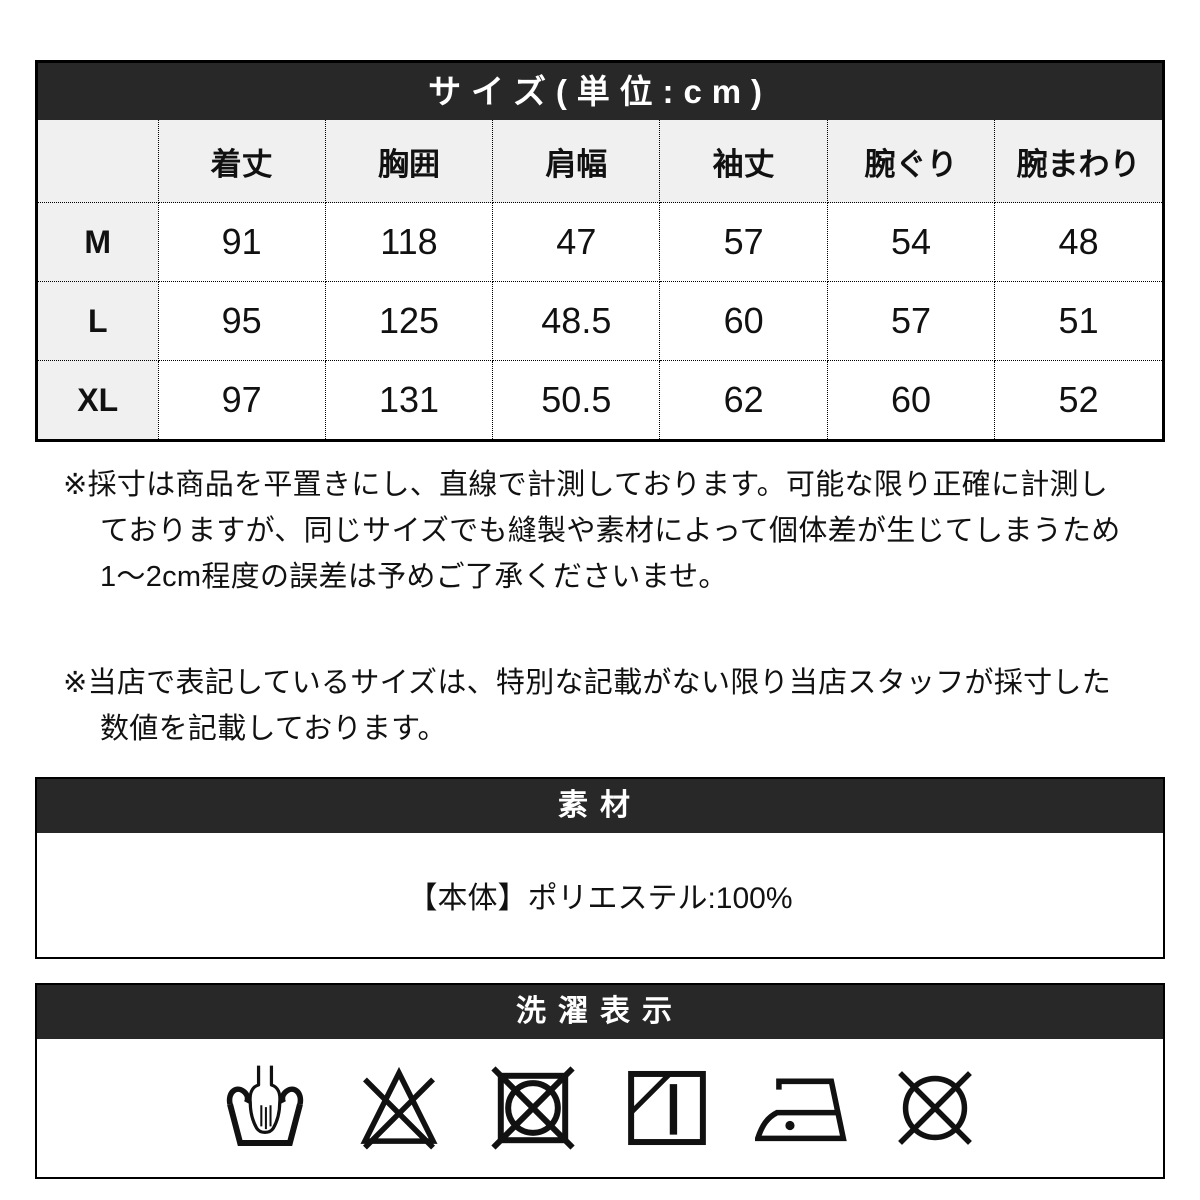 This screenshot has height=1200, width=1200. Describe the element at coordinates (98, 242) in the screenshot. I see `size-row-label: M` at that location.